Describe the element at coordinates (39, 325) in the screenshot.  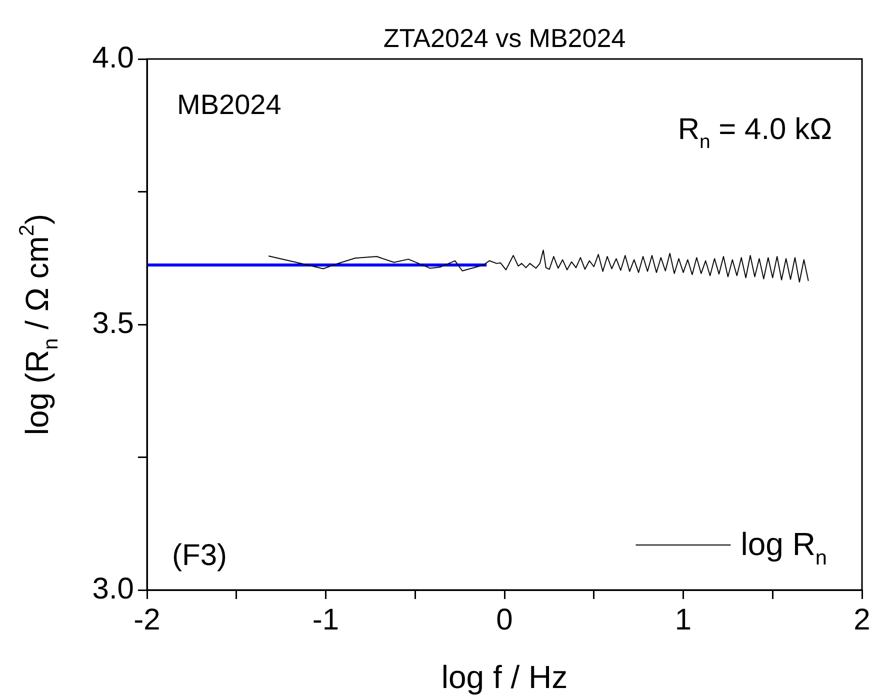
I see `y-axis-title: log (Rn / Ω cm2)` at that location.